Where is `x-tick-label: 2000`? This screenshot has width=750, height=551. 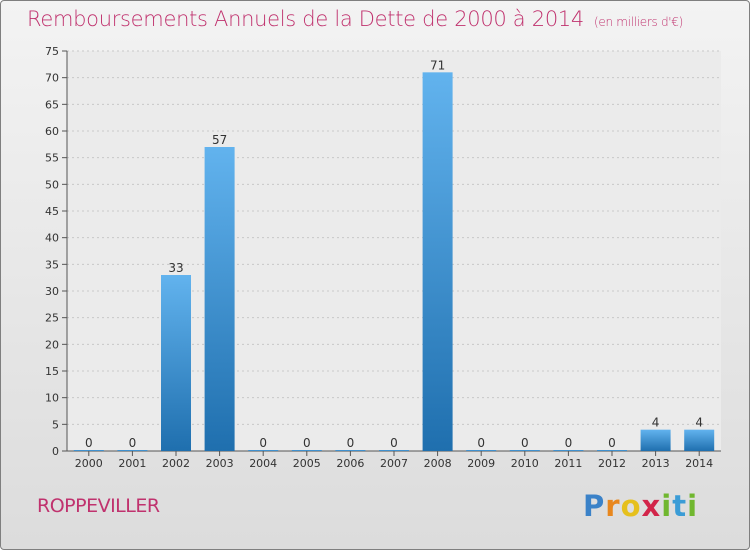
x-tick-label: 2000 is located at coordinates (89, 463).